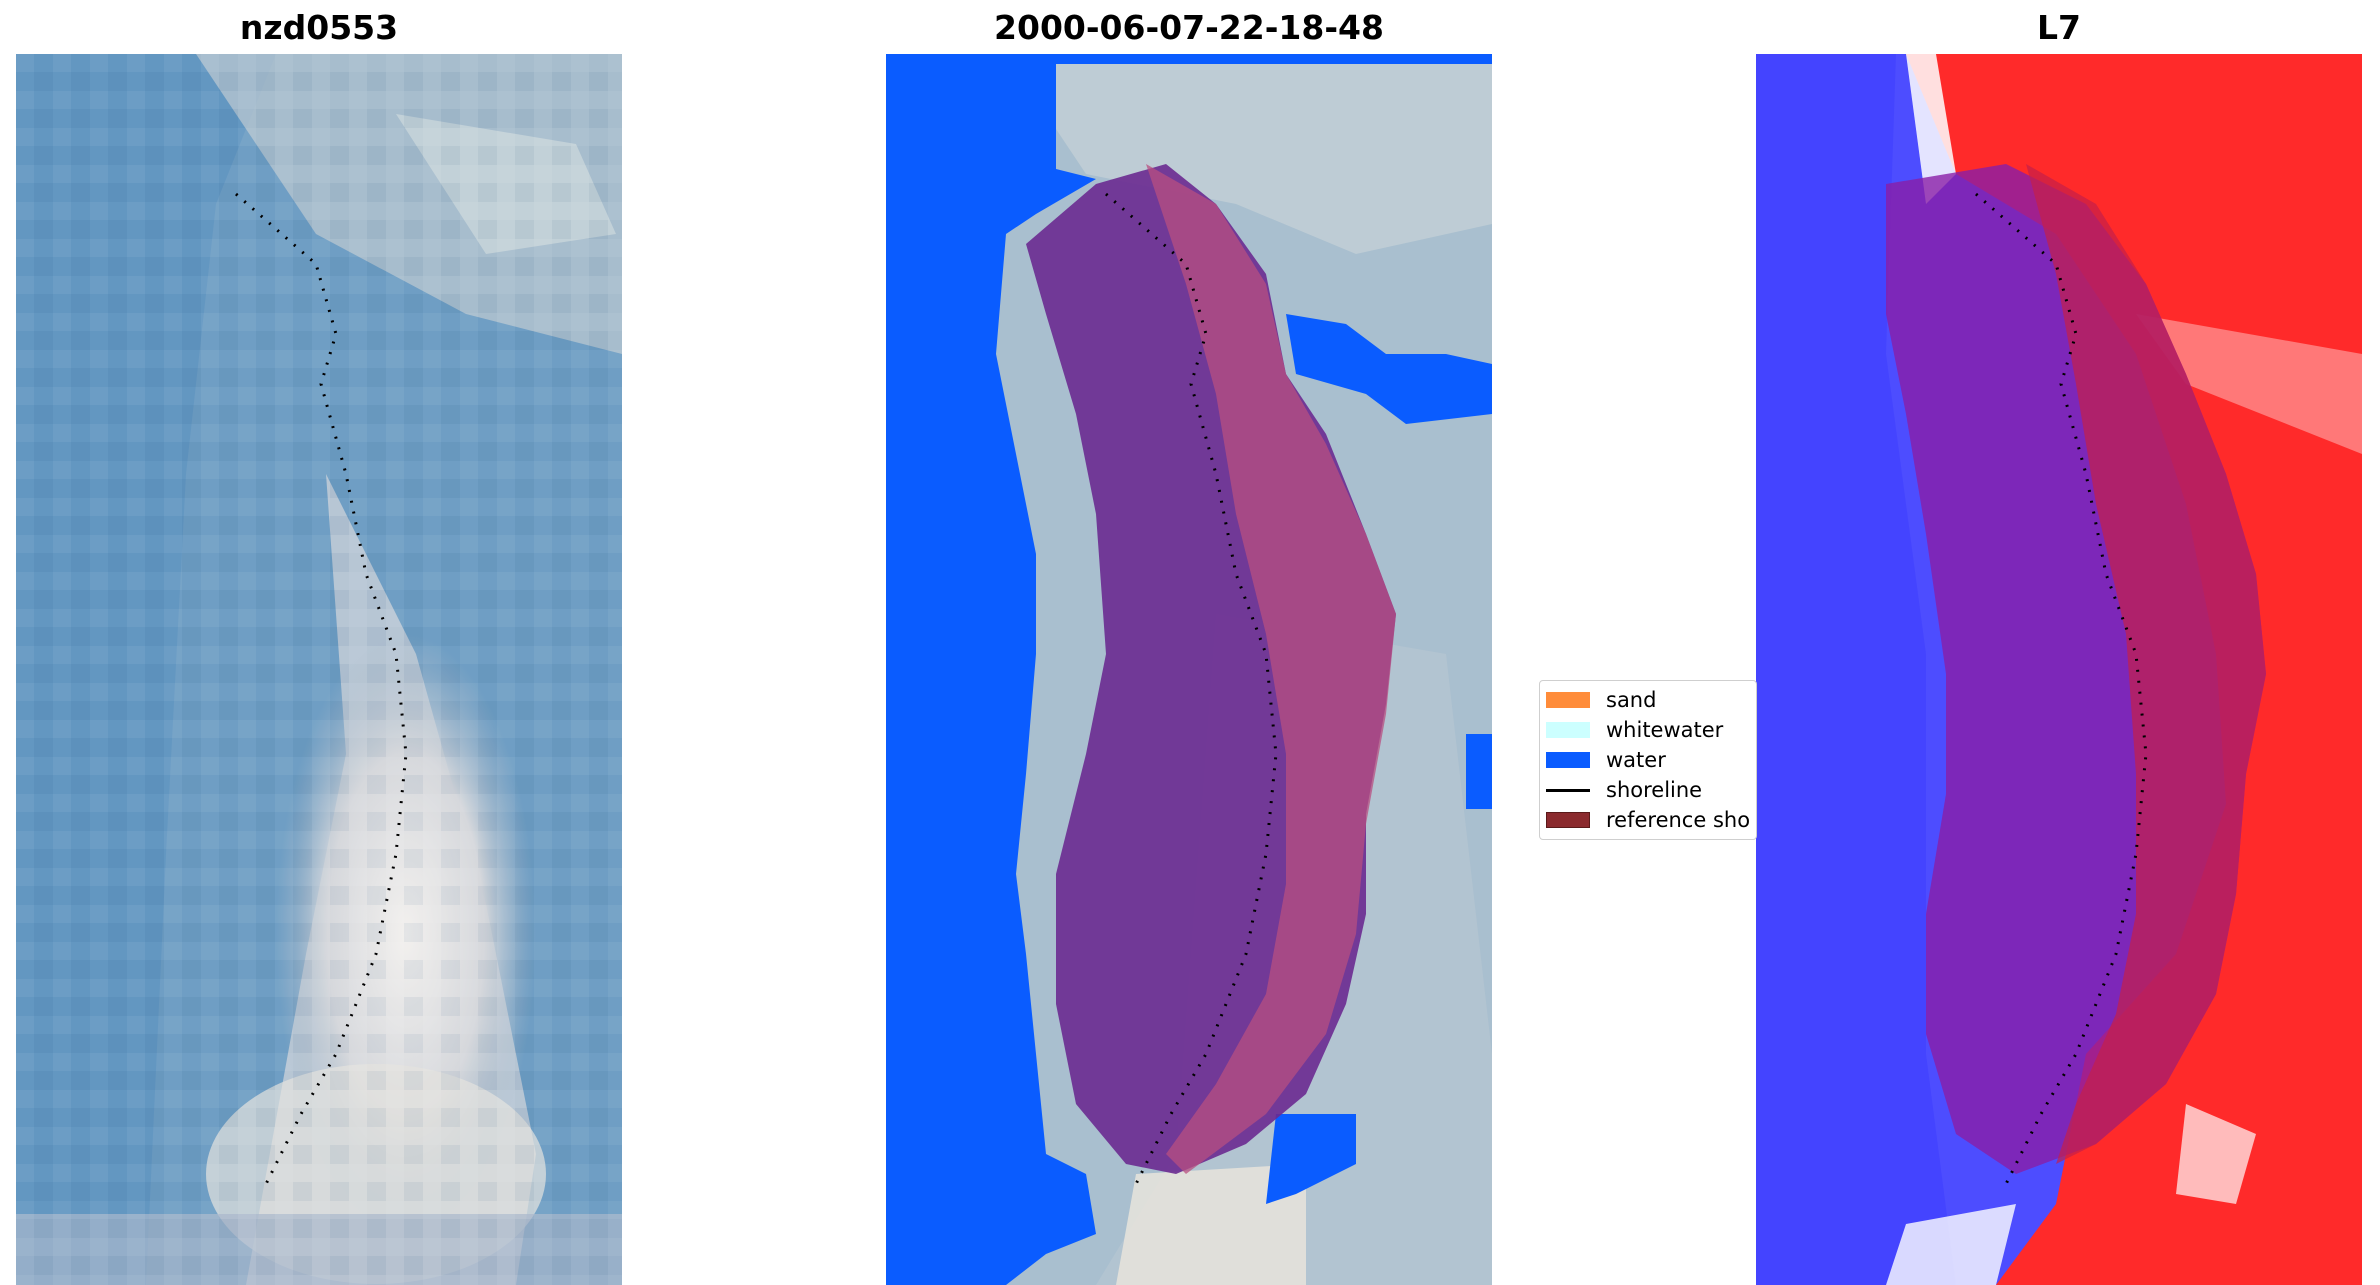 The width and height of the screenshot is (2380, 1285). I want to click on legend-label: shoreline, so click(1654, 790).